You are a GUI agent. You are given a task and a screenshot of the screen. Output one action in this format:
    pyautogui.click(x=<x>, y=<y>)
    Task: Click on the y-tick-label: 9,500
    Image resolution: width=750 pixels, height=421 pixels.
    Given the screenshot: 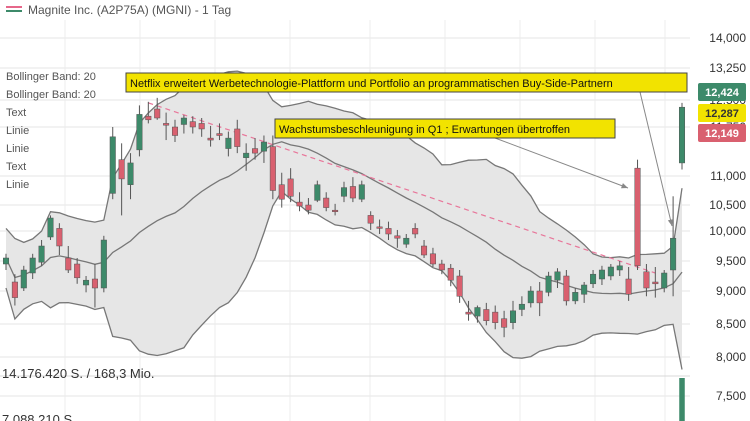 What is the action you would take?
    pyautogui.click(x=731, y=261)
    